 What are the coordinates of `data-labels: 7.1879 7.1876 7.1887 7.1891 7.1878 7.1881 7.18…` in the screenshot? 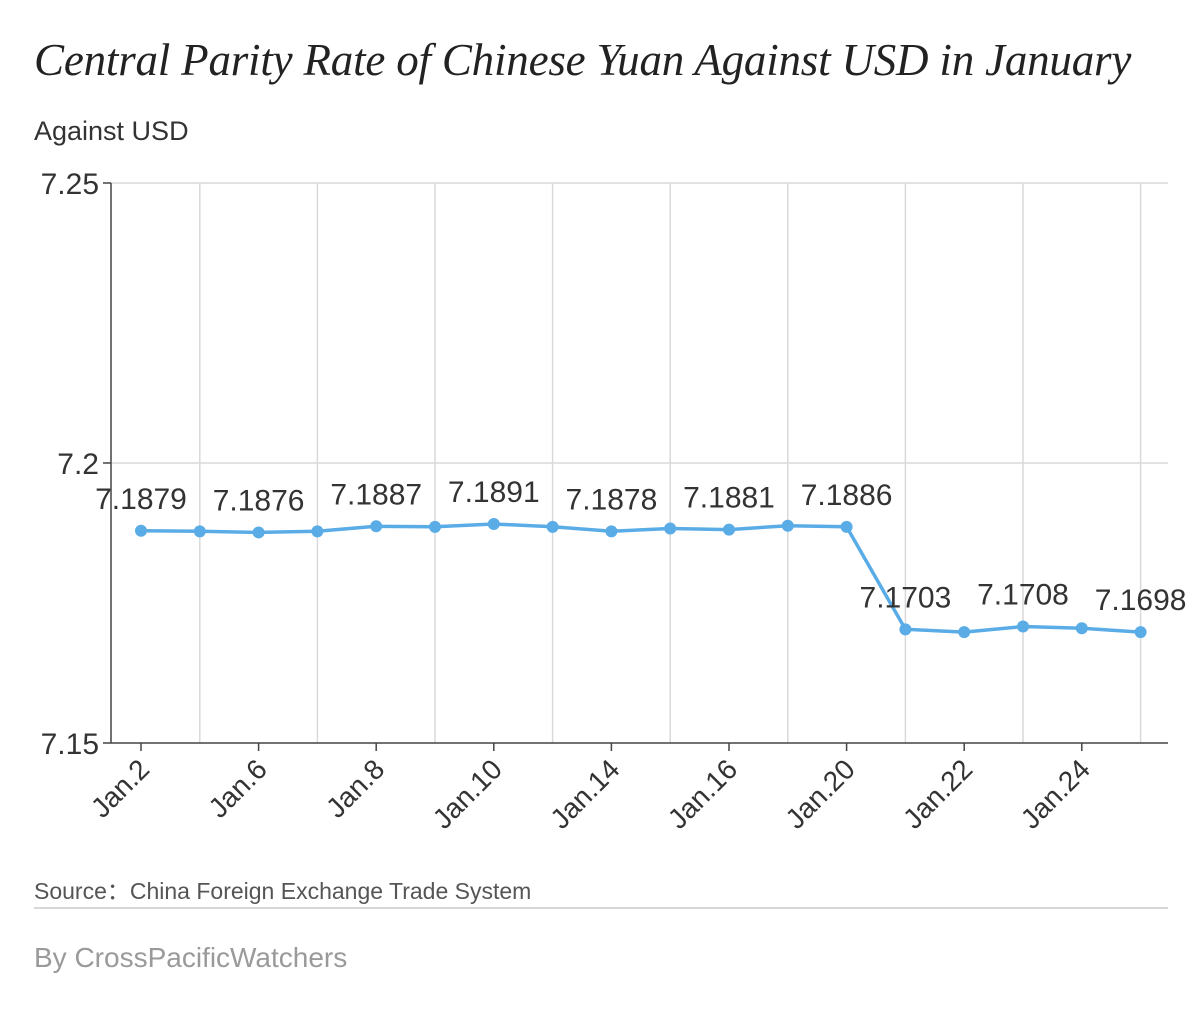 It's located at (640, 546).